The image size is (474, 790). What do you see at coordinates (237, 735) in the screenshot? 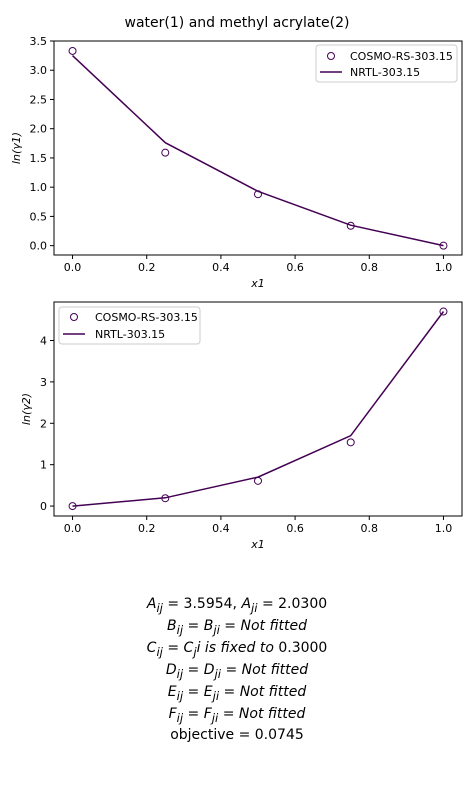
I see `objective-value: objective = 0.0745` at bounding box center [237, 735].